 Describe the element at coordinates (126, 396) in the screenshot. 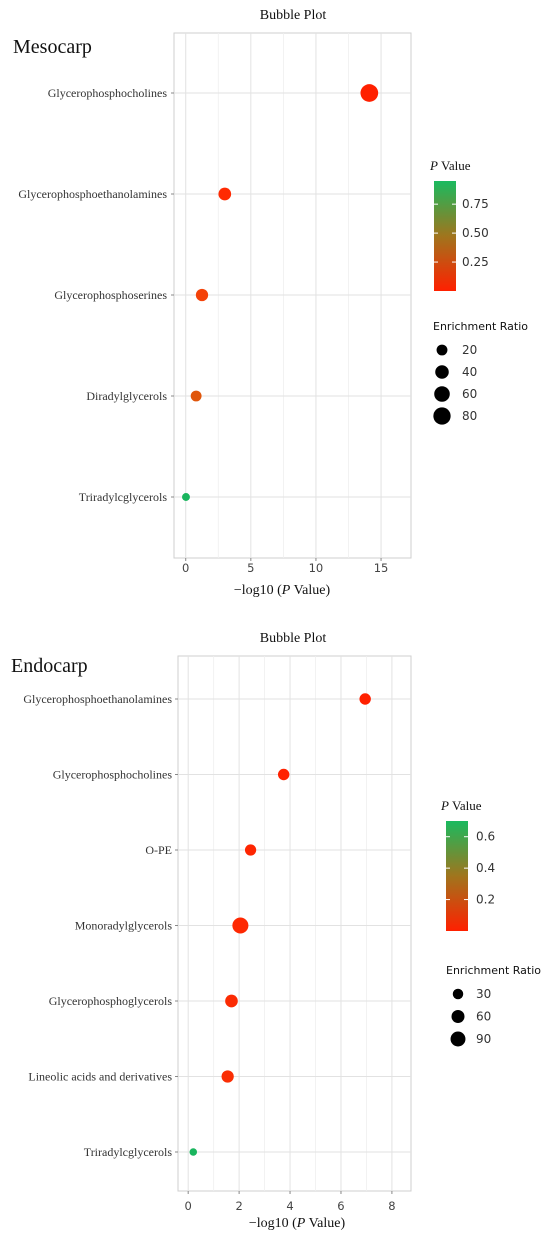

I see `category-label: Diradylglycerols` at that location.